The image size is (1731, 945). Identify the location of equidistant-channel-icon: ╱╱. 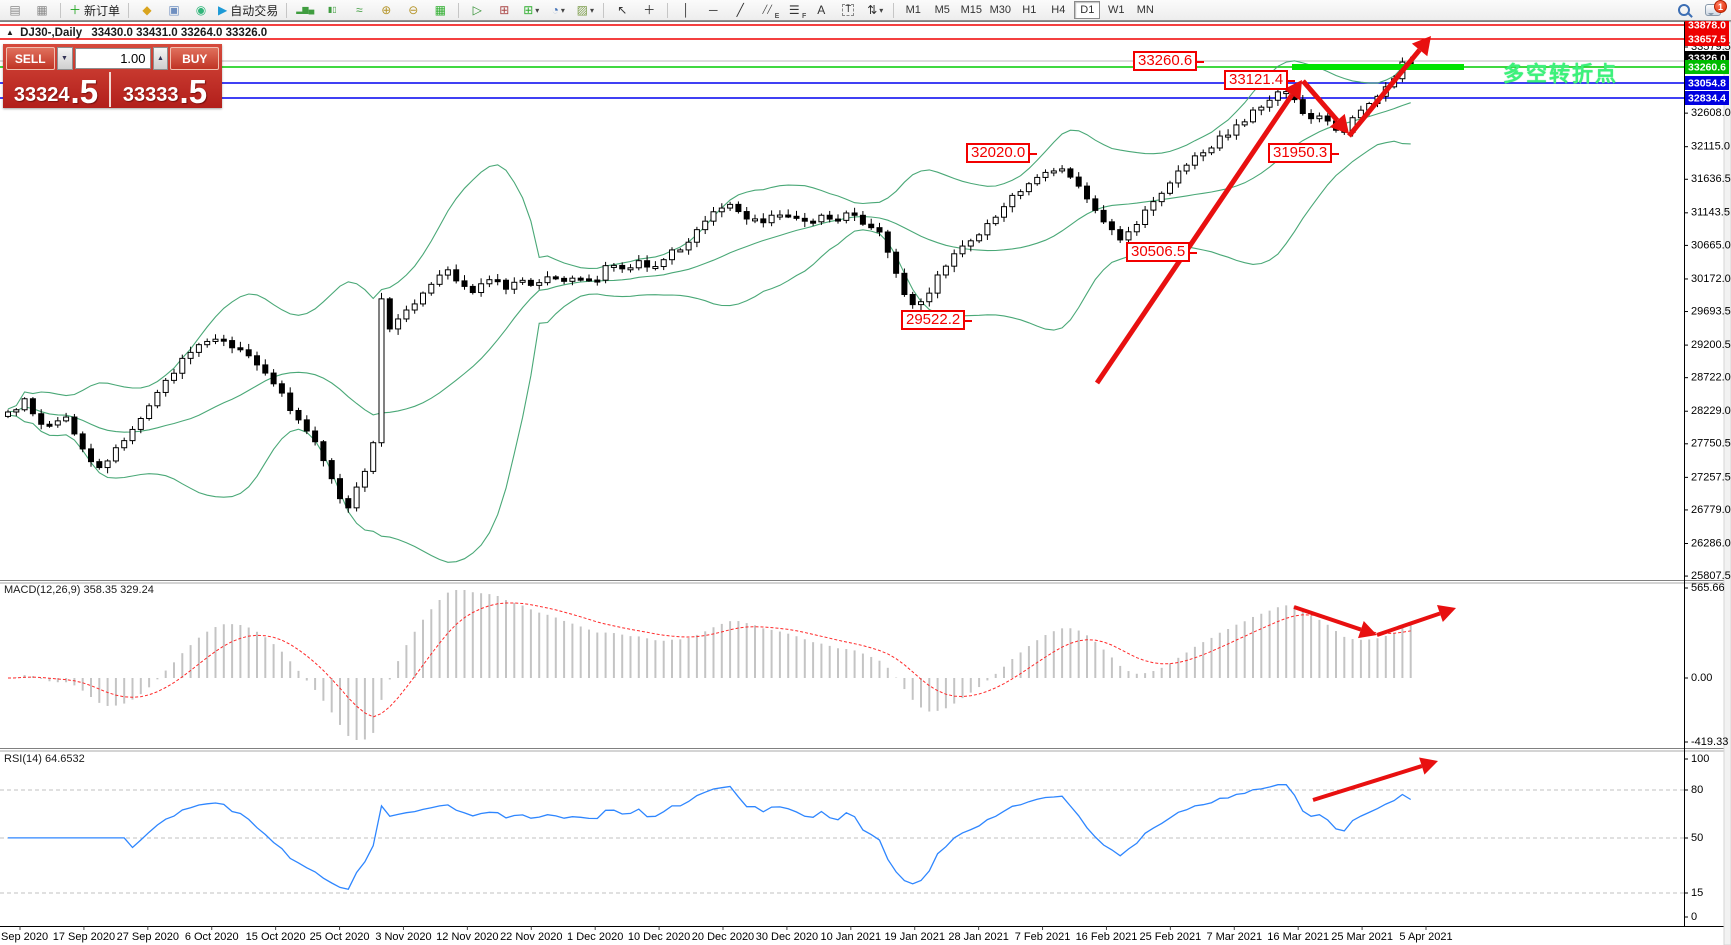
(767, 9).